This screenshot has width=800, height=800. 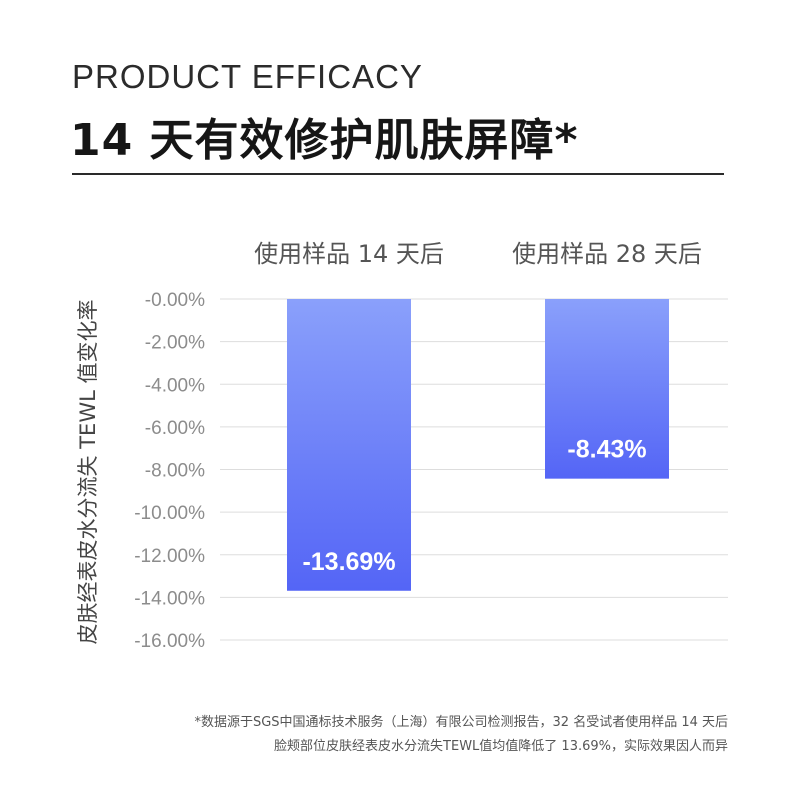 I want to click on y-tick-label: -0.00%, so click(x=175, y=300).